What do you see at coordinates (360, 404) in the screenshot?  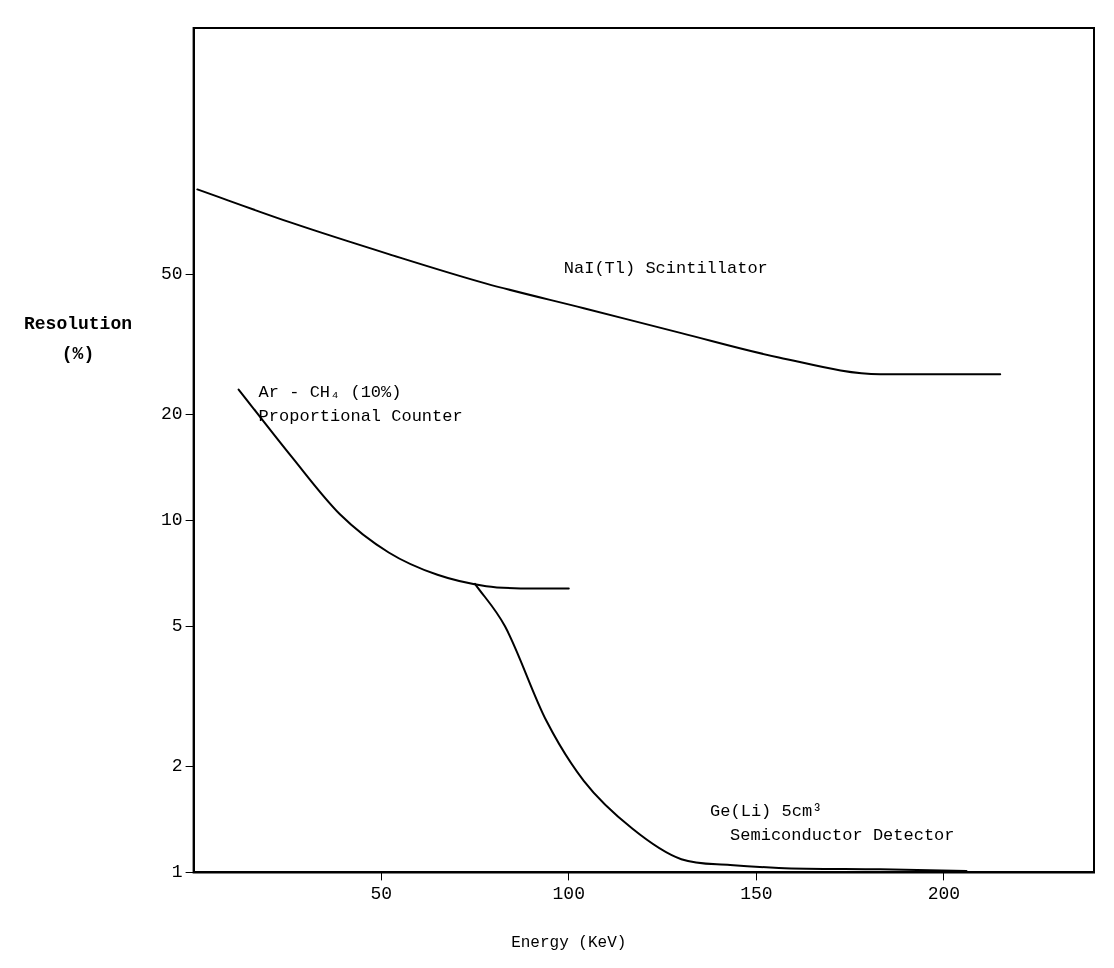 I see `series-label: Ar - CH₄ (10%) Proportional Counter` at bounding box center [360, 404].